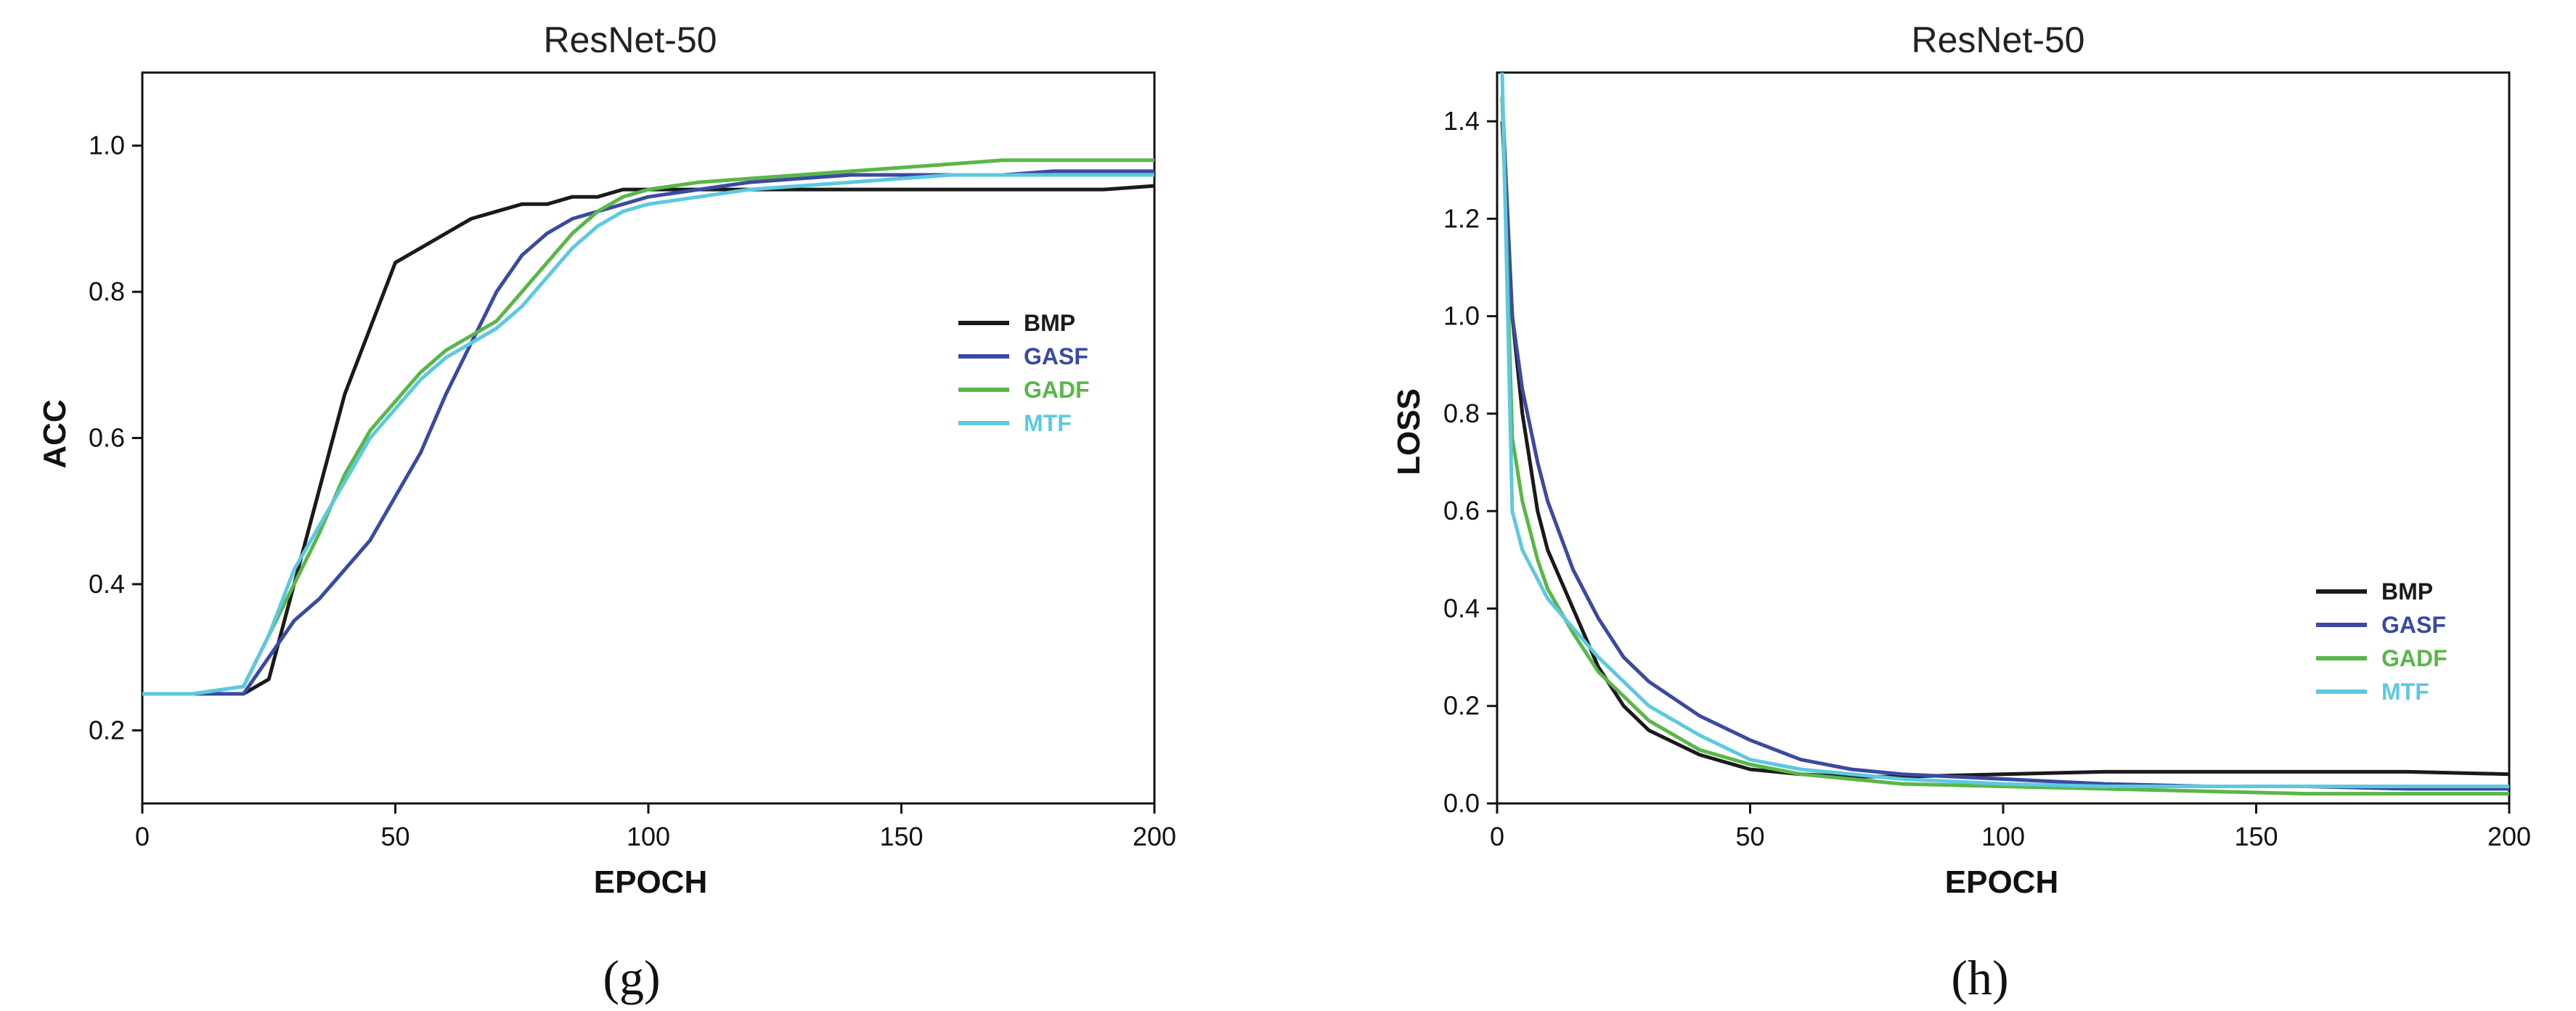 This screenshot has width=2576, height=1011. What do you see at coordinates (55, 434) in the screenshot?
I see `y-axis-label: ACC` at bounding box center [55, 434].